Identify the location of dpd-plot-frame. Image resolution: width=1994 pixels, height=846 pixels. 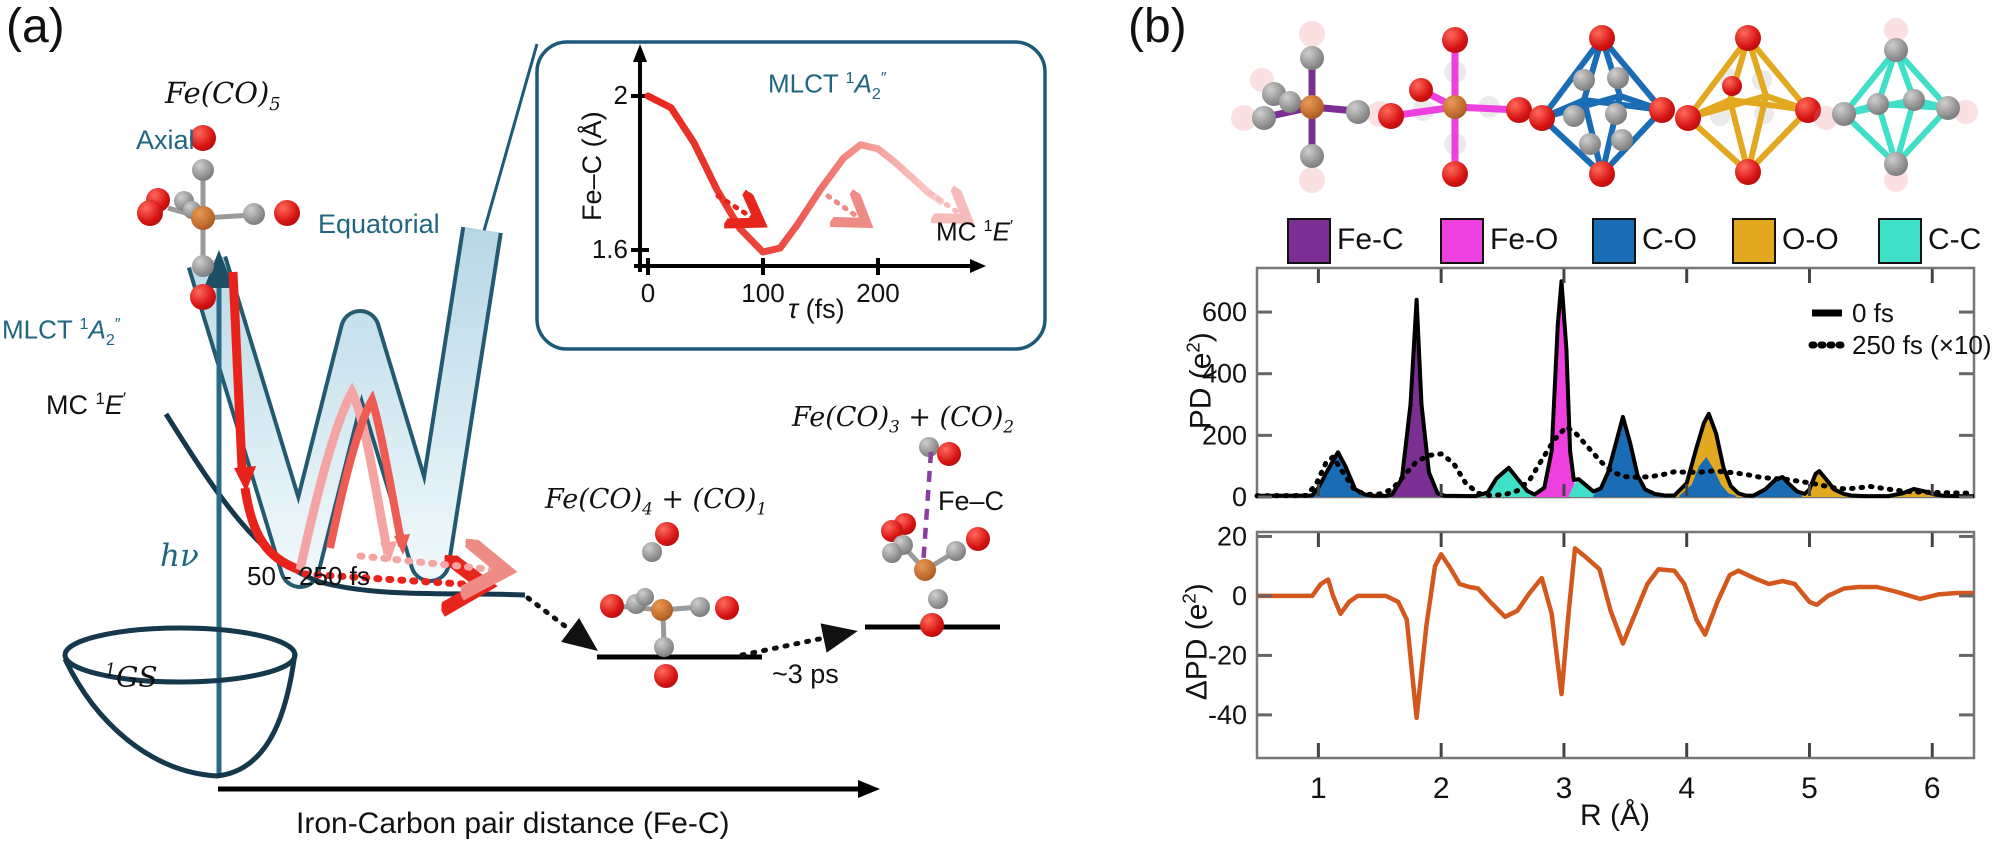
(1615, 645).